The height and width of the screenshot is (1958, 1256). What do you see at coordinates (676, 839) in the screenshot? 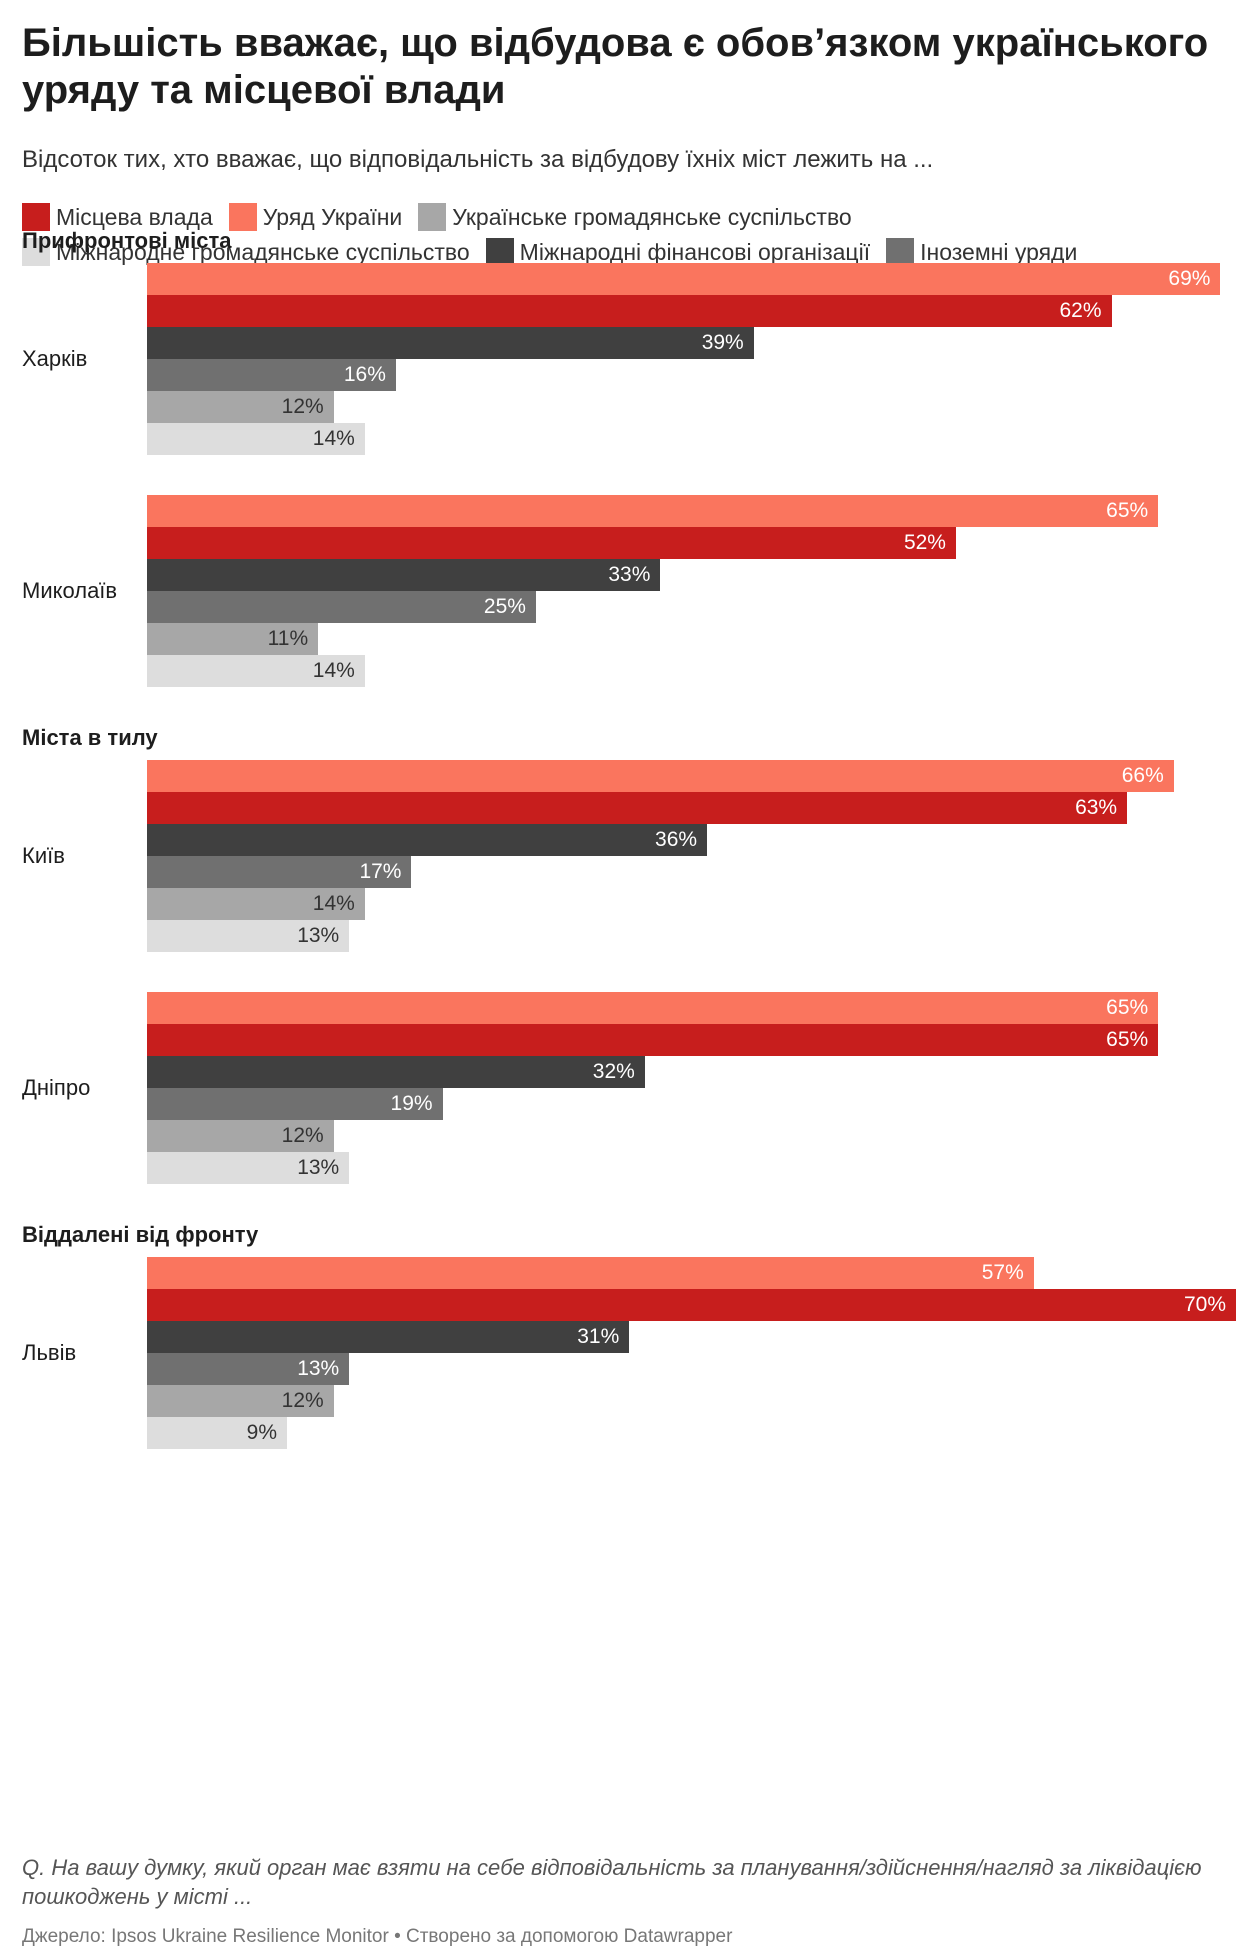
I see `bar-value-label: 36%` at bounding box center [676, 839].